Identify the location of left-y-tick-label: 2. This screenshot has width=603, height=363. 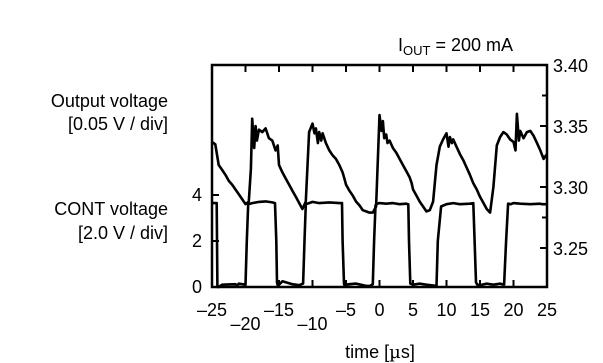
(197, 241).